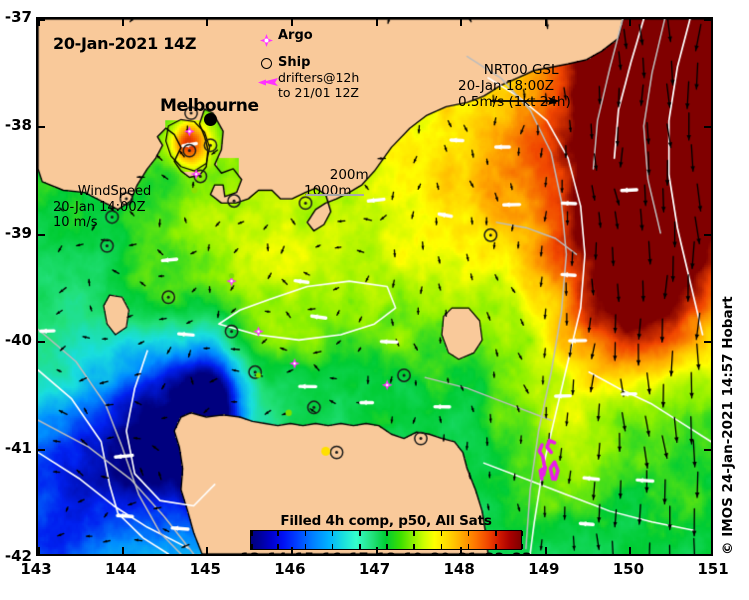 Image resolution: width=749 pixels, height=600 pixels. I want to click on colorbar-tick-label: 18, so click(385, 552).